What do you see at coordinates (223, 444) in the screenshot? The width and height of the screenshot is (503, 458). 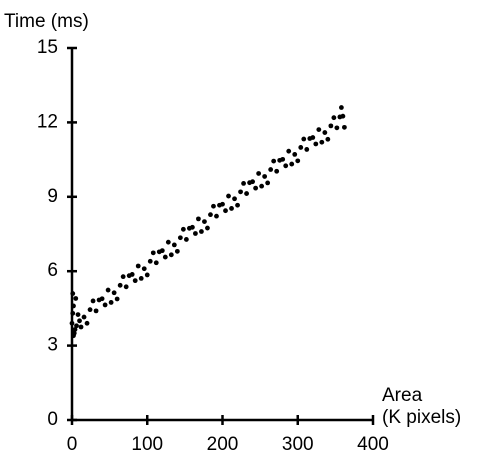 I see `x-tick-label: 200` at bounding box center [223, 444].